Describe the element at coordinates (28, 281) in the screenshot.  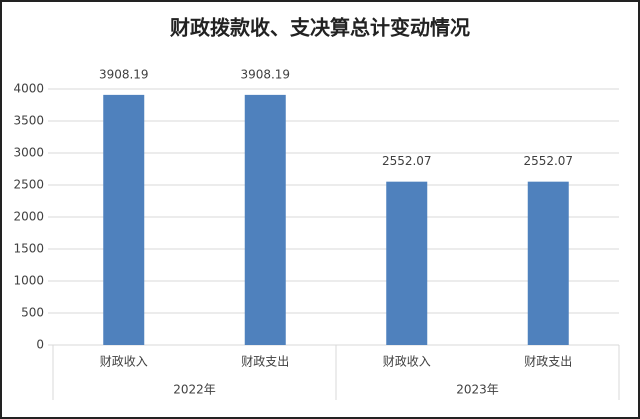
I see `y-tick-label: 1000` at that location.